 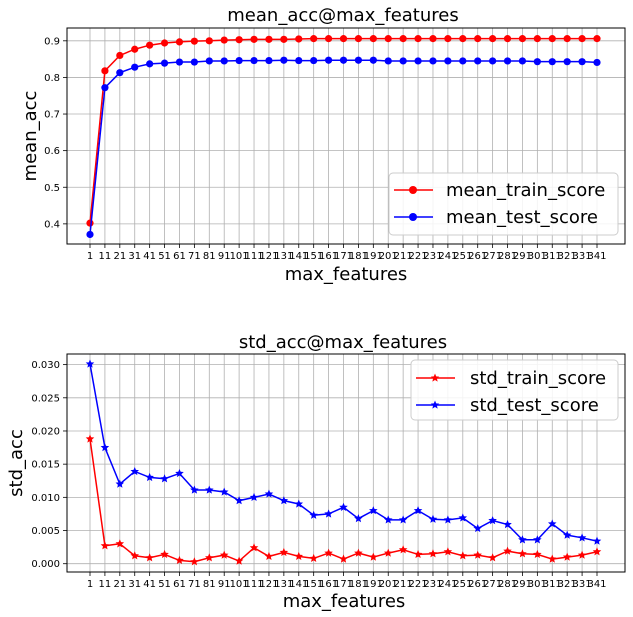 I want to click on x-tick-label: 231, so click(x=432, y=256).